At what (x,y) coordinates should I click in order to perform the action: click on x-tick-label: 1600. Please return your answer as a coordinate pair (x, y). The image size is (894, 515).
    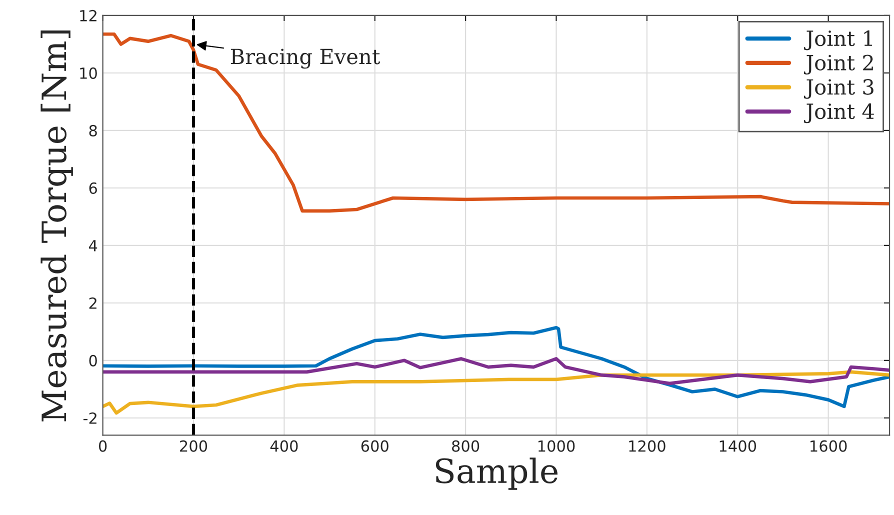
    Looking at the image, I should click on (828, 446).